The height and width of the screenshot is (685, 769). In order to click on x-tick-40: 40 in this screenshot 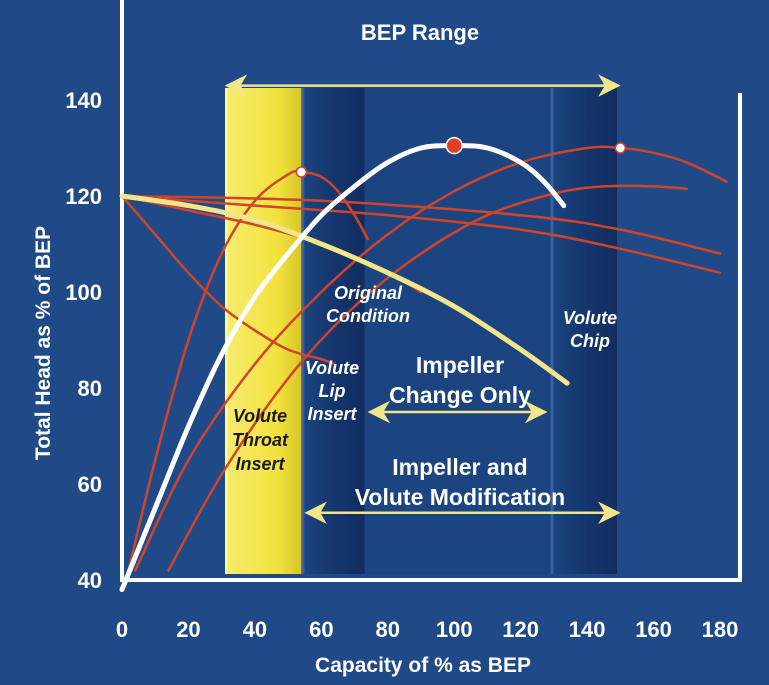, I will do `click(255, 629)`.